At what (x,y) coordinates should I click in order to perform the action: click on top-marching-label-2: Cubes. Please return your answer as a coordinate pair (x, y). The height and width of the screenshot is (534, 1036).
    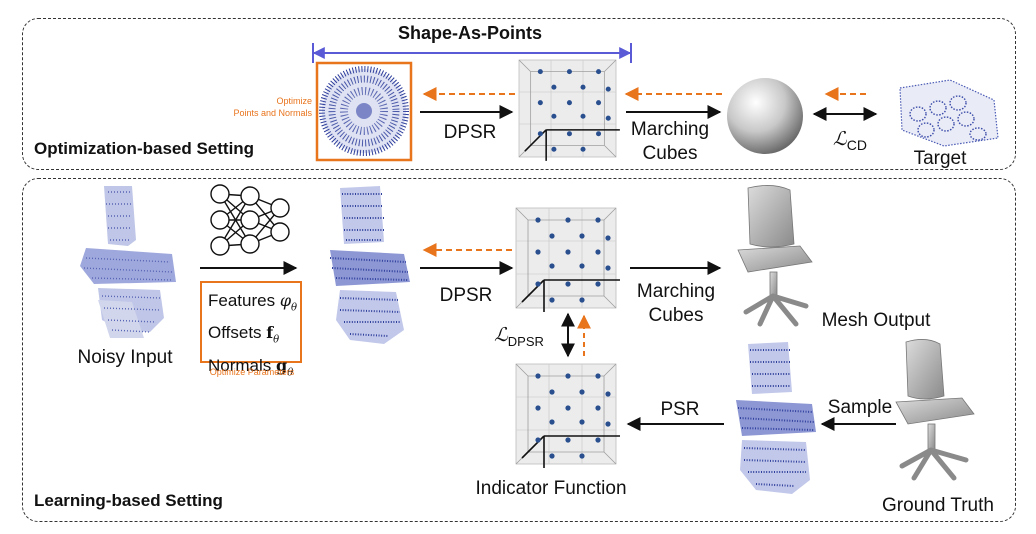
    Looking at the image, I should click on (670, 153).